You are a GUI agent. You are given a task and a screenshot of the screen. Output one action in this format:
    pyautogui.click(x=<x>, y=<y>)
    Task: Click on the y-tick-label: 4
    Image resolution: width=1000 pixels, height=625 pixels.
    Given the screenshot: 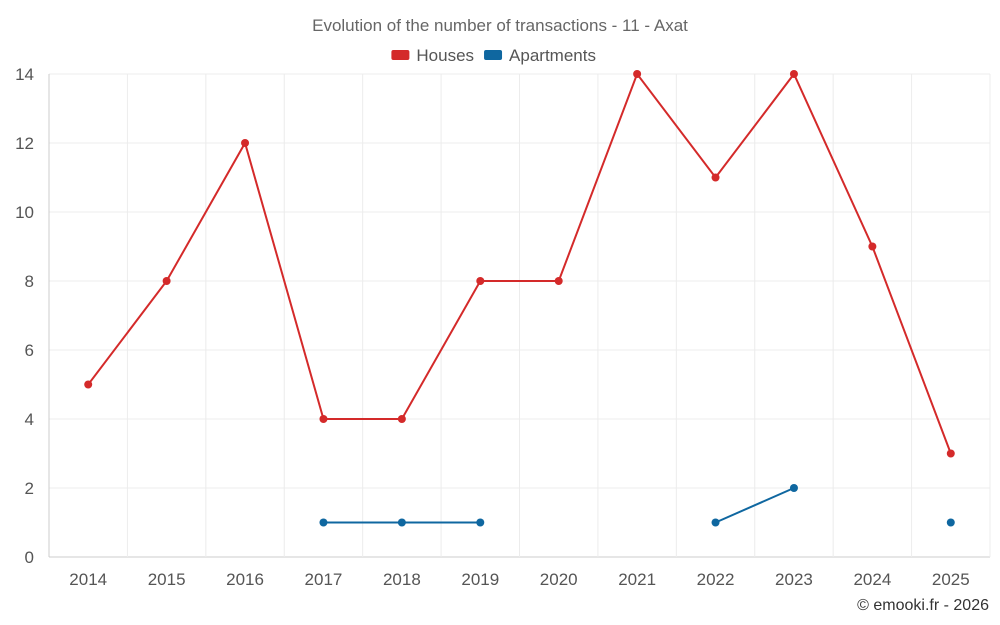 What is the action you would take?
    pyautogui.click(x=29, y=419)
    